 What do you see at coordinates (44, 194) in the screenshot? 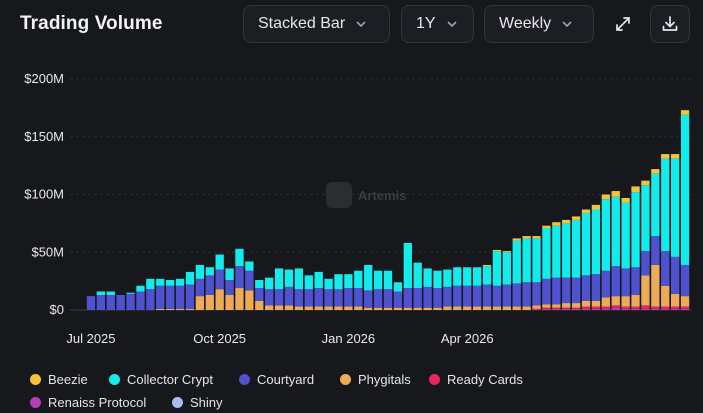
I see `y-tick-label: $100M` at bounding box center [44, 194].